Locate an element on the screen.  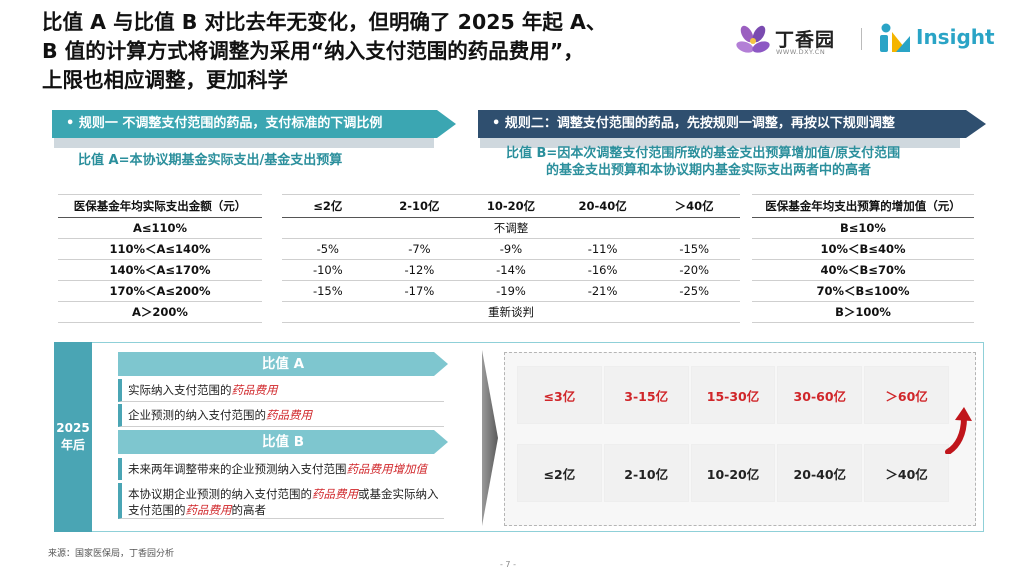
rate-cell: -19% is located at coordinates (511, 291).